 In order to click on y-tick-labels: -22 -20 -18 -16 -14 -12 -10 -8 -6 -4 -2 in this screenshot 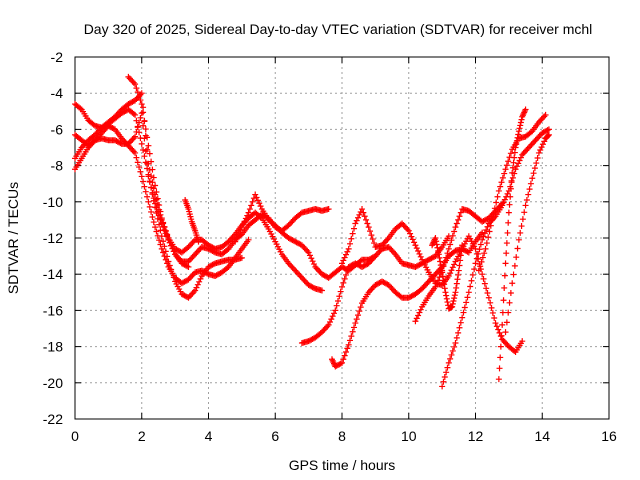, I will do `click(53, 238)`.